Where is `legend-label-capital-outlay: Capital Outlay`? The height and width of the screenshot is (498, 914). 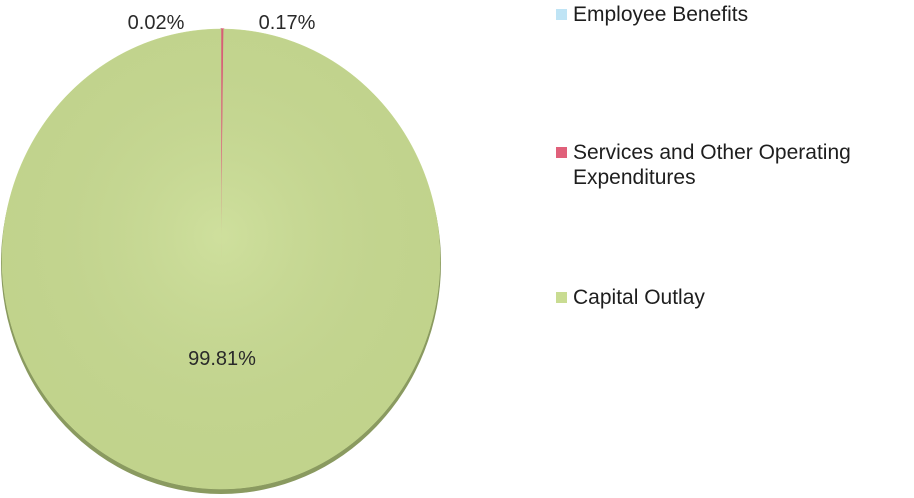 legend-label-capital-outlay: Capital Outlay is located at coordinates (639, 297).